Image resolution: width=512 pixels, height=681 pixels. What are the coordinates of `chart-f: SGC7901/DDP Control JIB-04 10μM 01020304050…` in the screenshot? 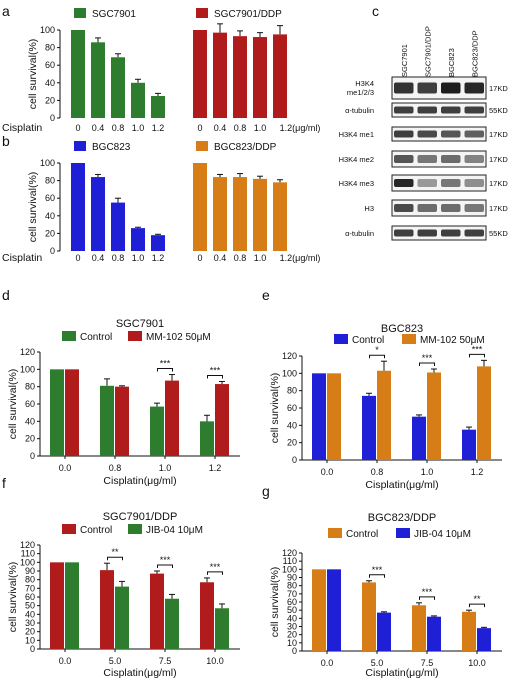 It's located at (123, 595).